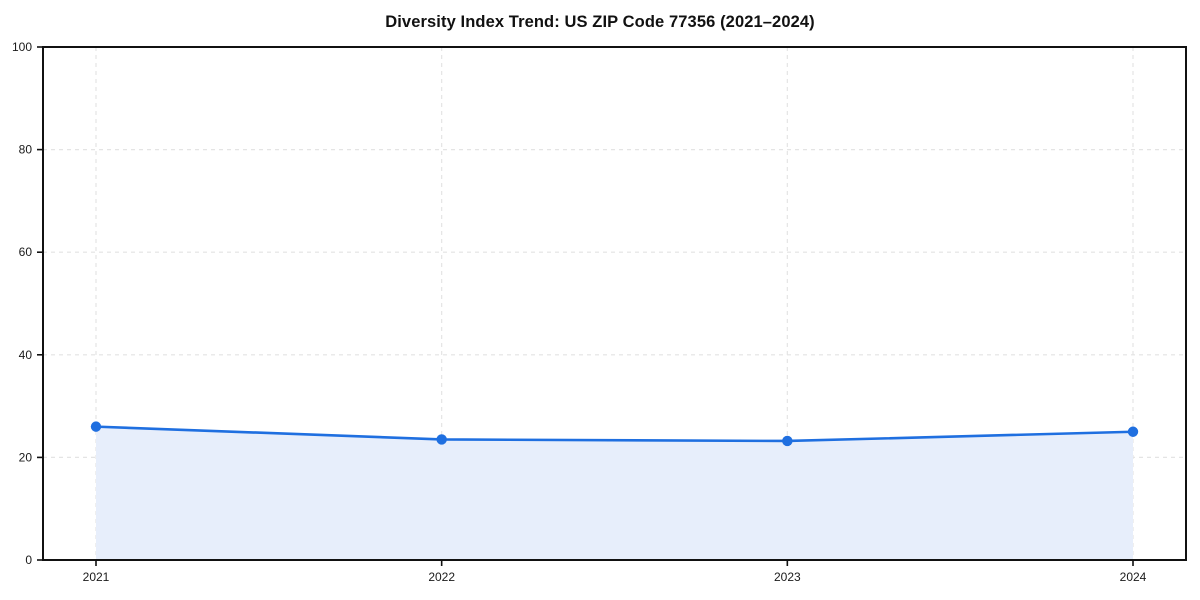  Describe the element at coordinates (441, 577) in the screenshot. I see `x-tick-label: 2022` at that location.